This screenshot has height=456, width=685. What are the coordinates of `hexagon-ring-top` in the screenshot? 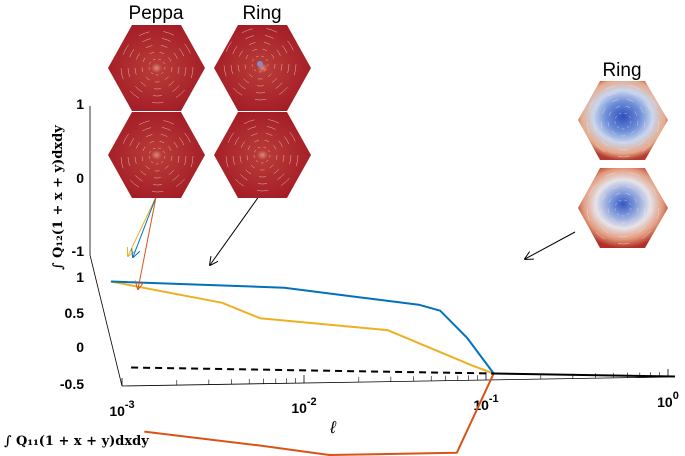 It's located at (262, 68).